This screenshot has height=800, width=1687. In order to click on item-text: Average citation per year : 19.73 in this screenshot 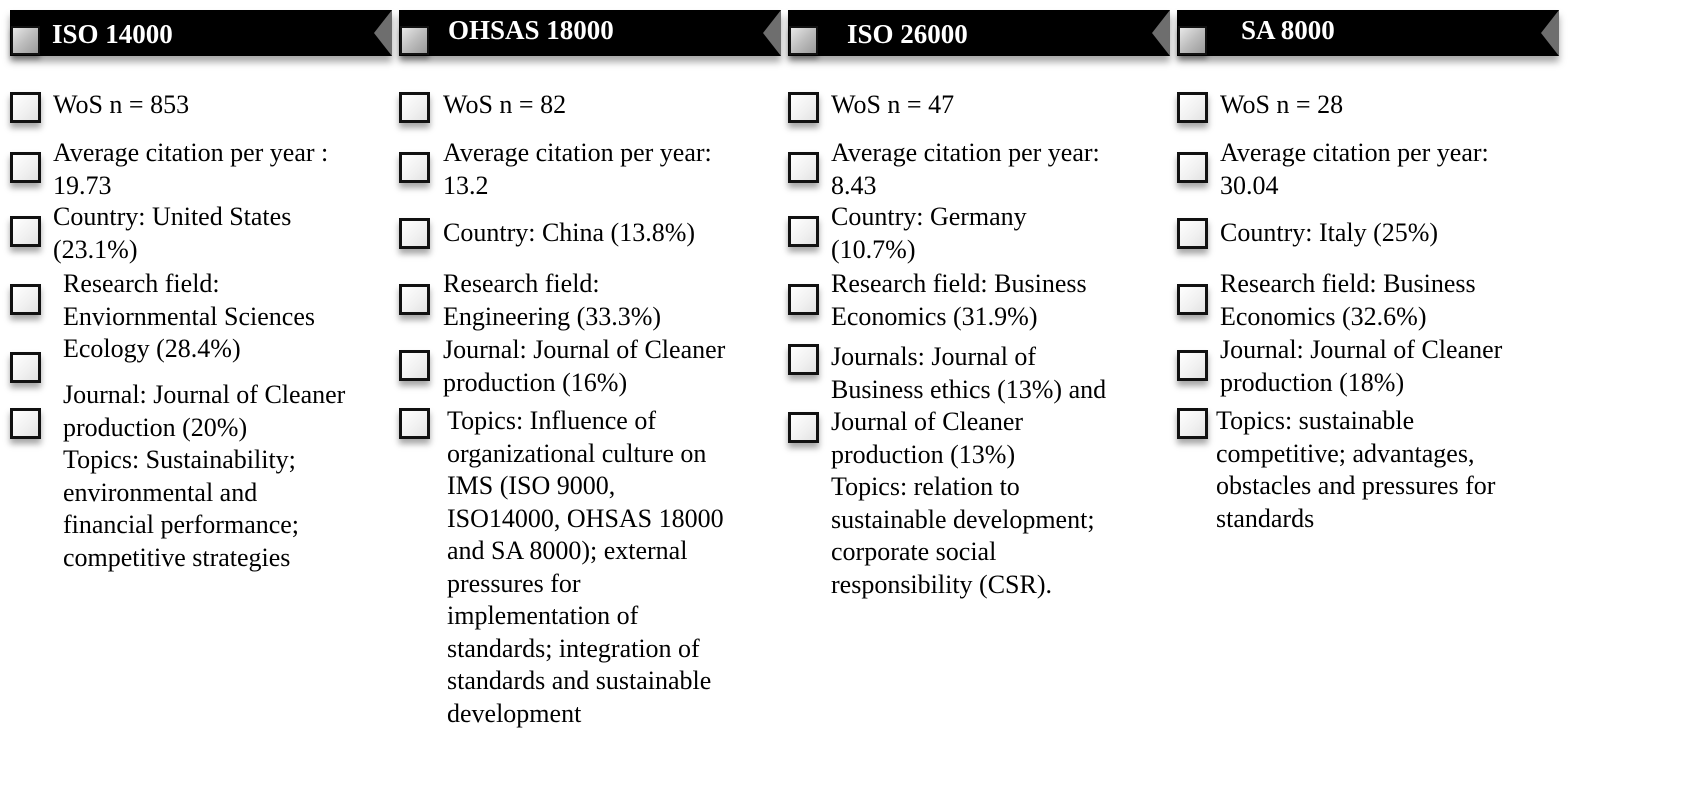, I will do `click(191, 169)`.